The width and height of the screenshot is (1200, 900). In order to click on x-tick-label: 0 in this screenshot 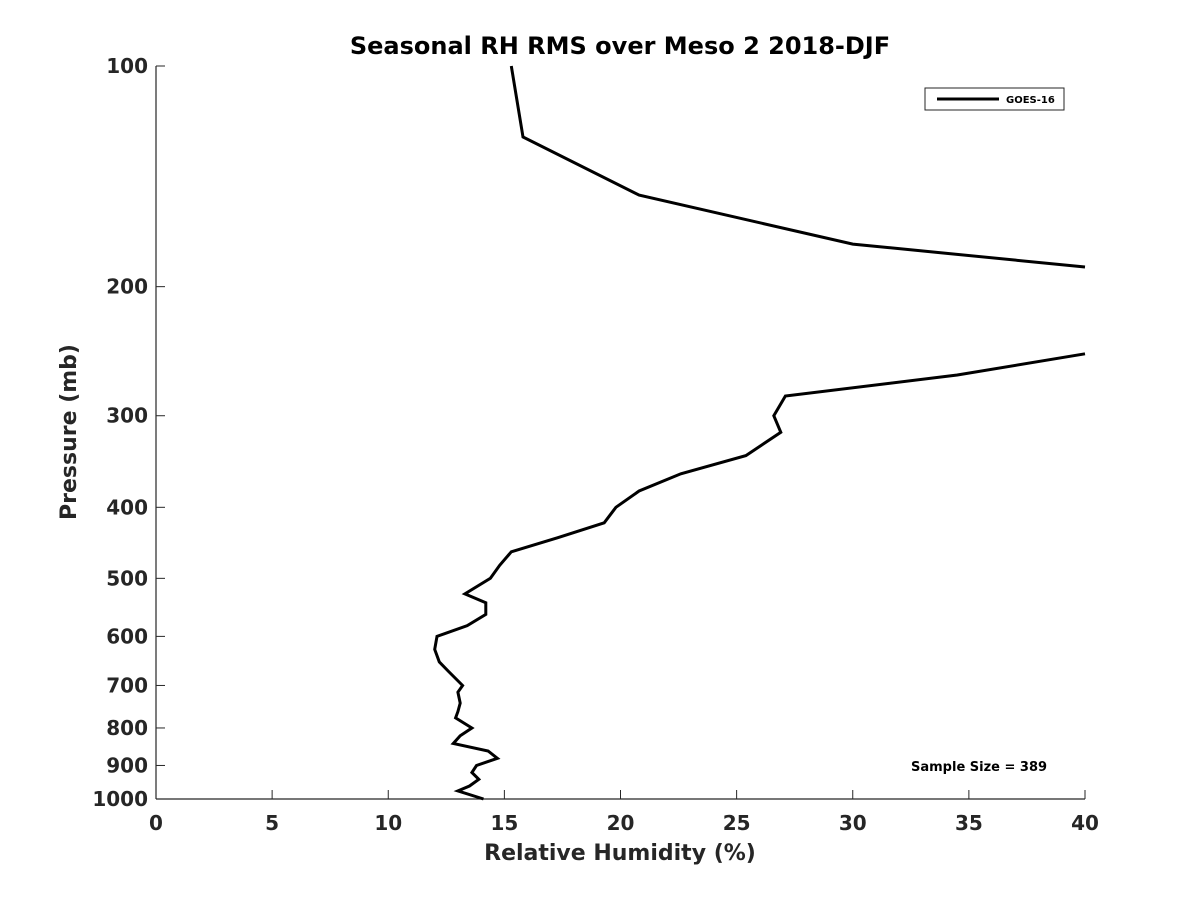, I will do `click(156, 823)`.